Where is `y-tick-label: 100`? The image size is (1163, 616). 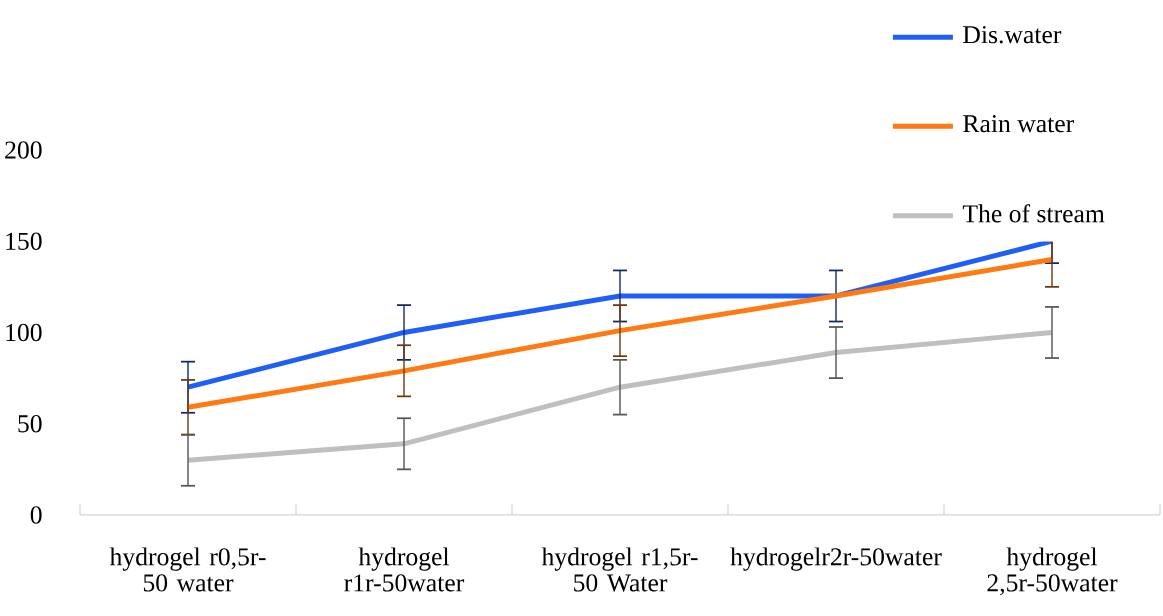
y-tick-label: 100 is located at coordinates (24, 332).